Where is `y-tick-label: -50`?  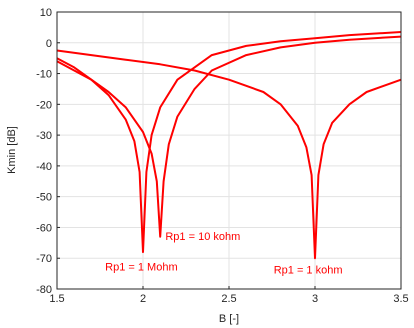 y-tick-label: -50 is located at coordinates (44, 198).